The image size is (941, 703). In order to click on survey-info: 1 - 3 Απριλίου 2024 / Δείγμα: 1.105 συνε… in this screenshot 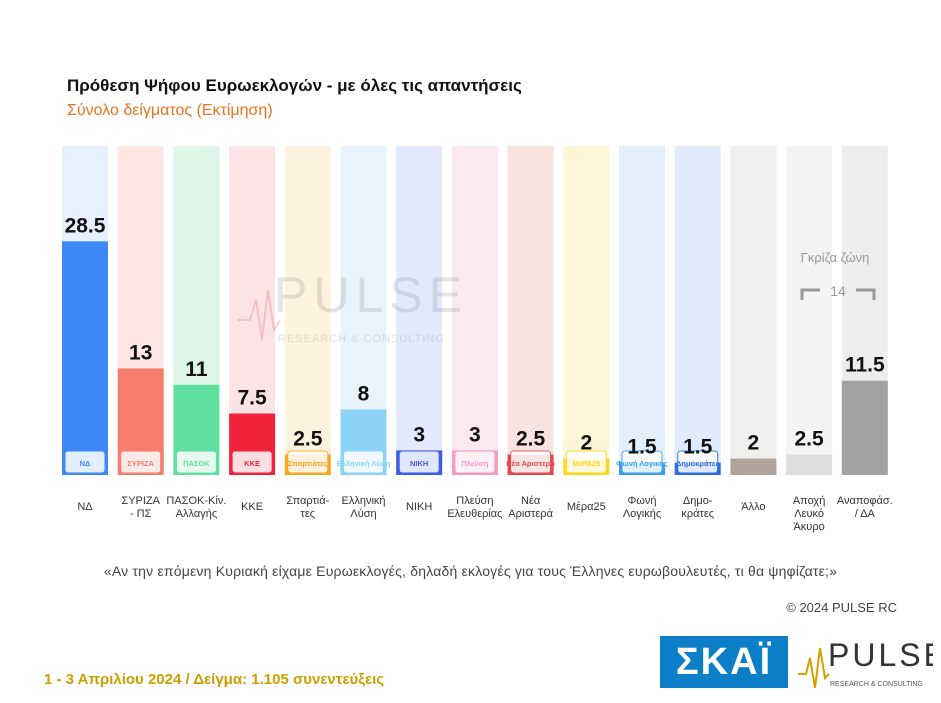, I will do `click(214, 679)`.